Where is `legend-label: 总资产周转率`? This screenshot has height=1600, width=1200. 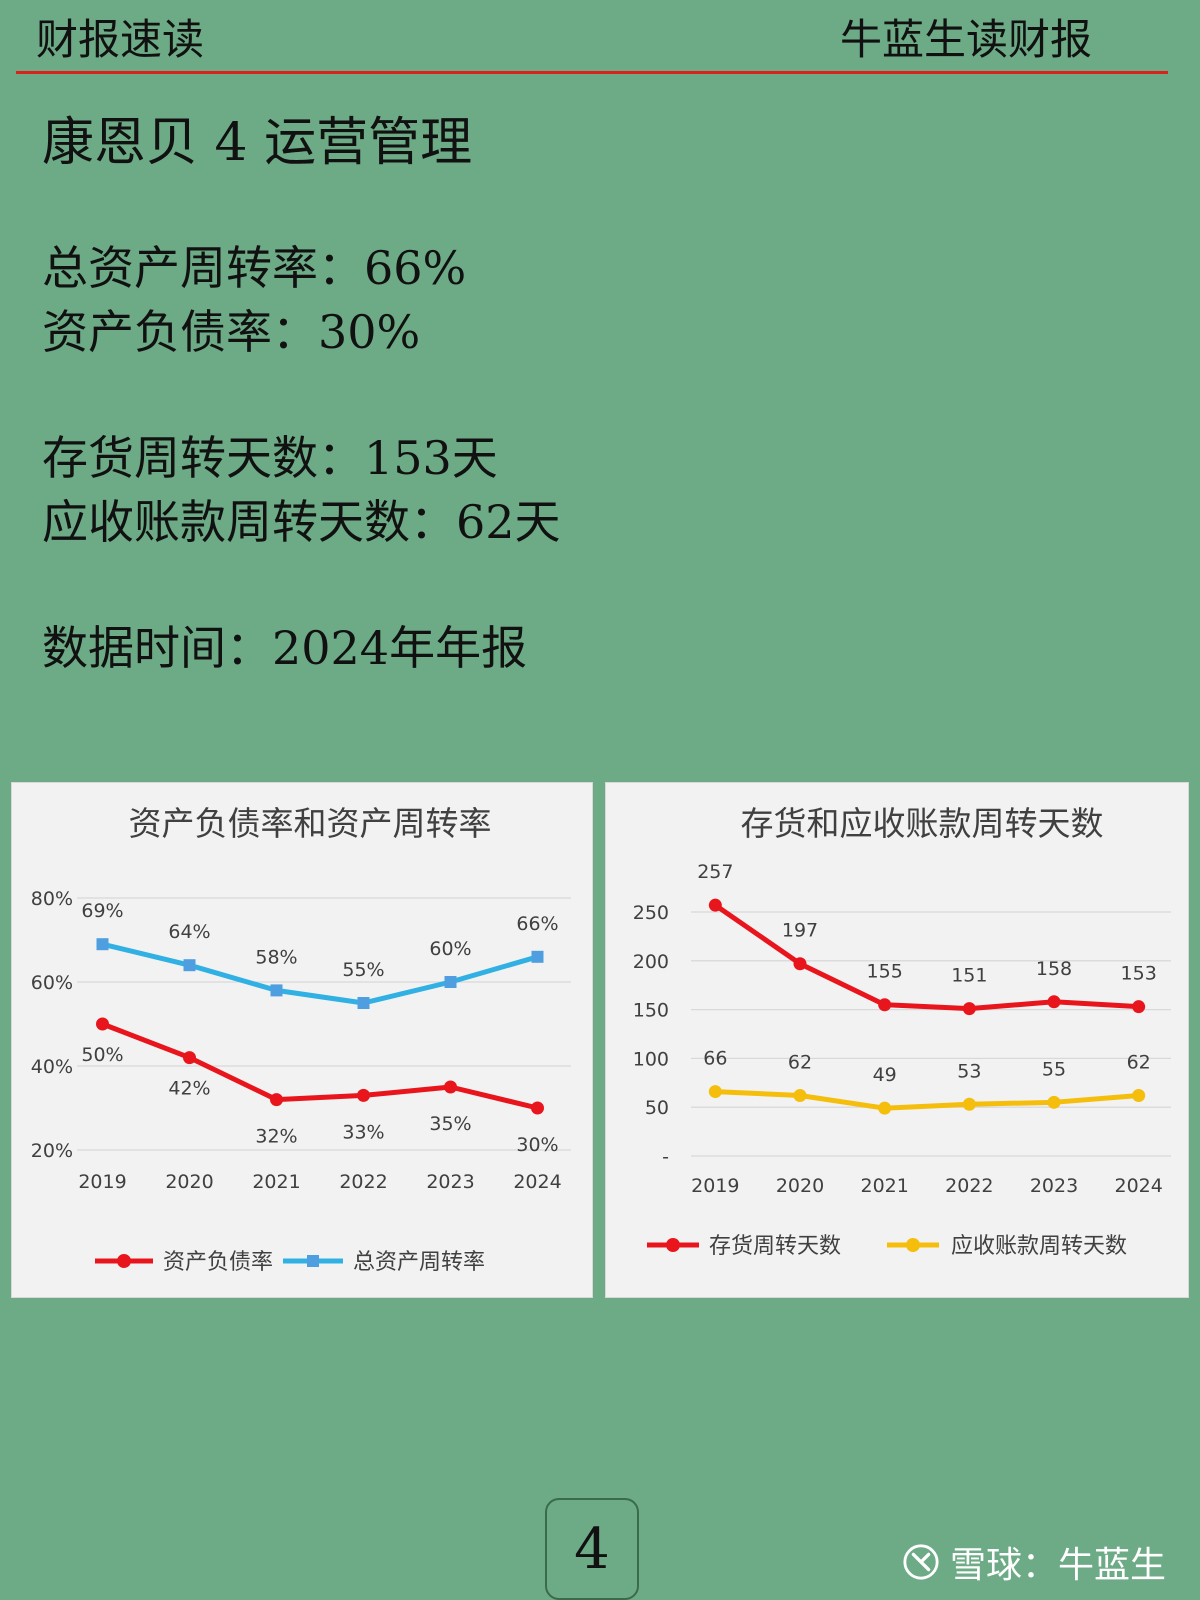
legend-label: 总资产周转率 is located at coordinates (419, 1262).